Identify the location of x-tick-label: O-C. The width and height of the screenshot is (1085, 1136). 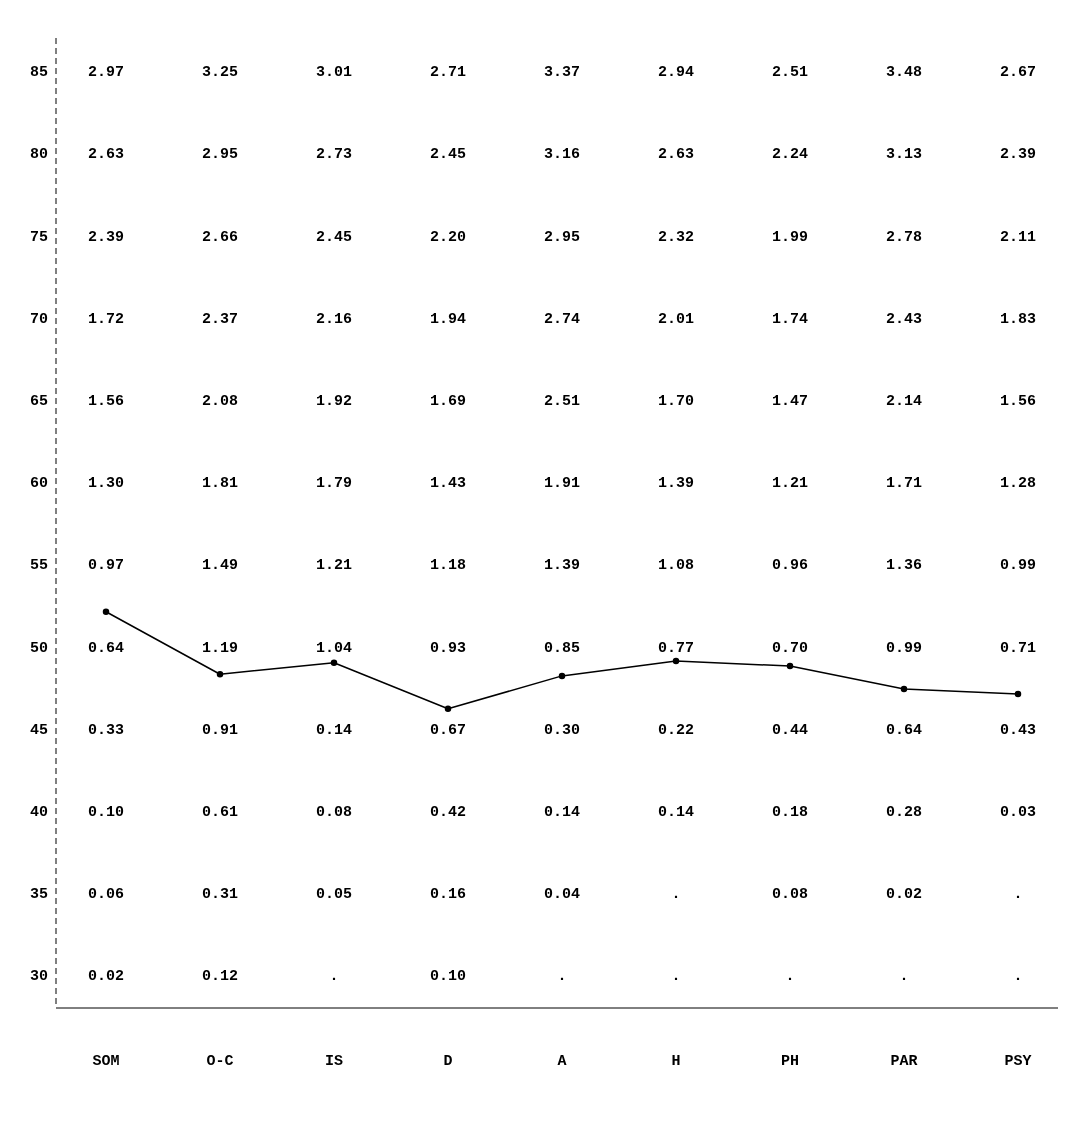
(220, 1061).